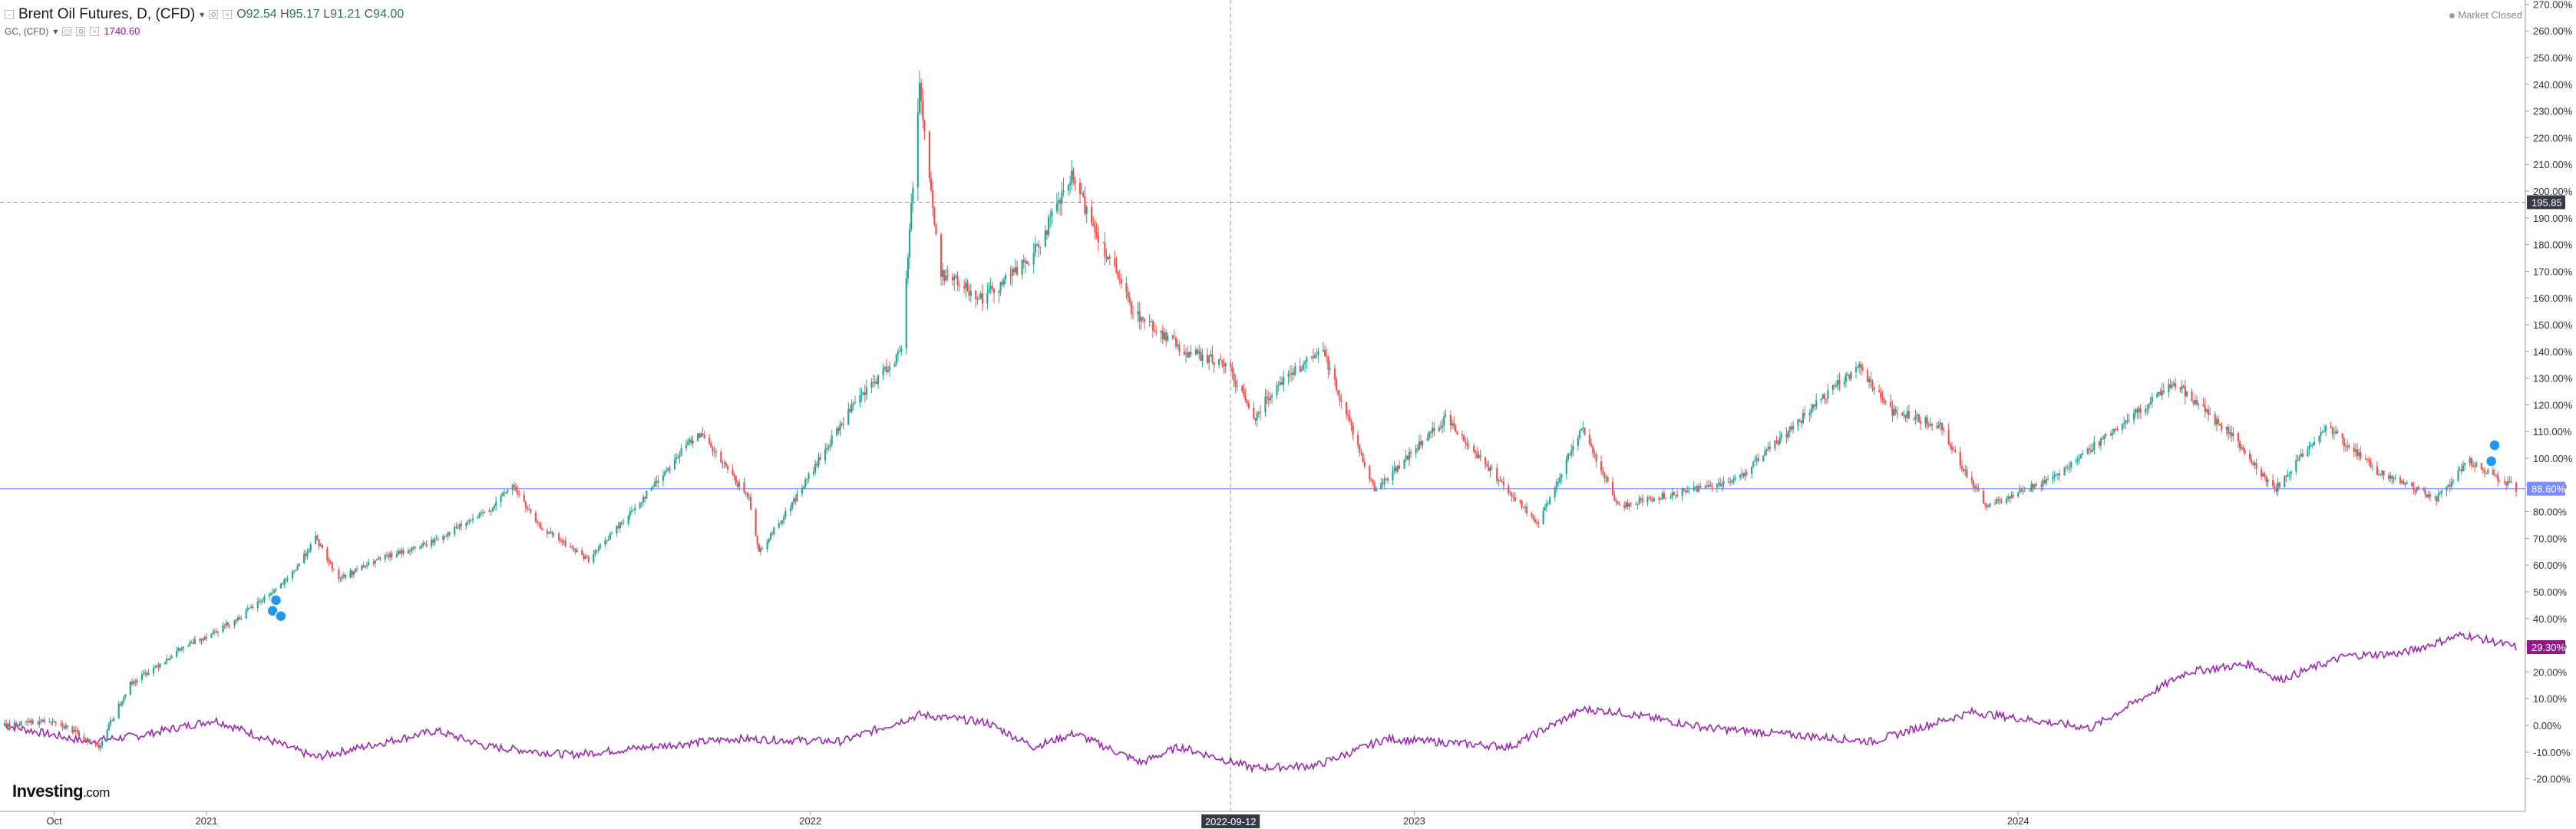 This screenshot has width=2576, height=829. I want to click on close-icon: ×, so click(228, 14).